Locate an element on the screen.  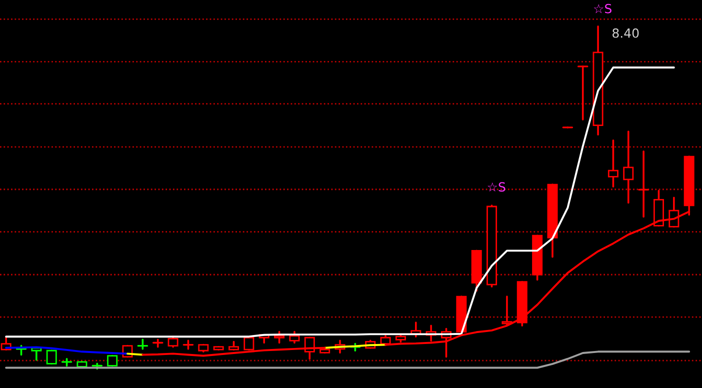
text: ☆S is located at coordinates (603, 9).